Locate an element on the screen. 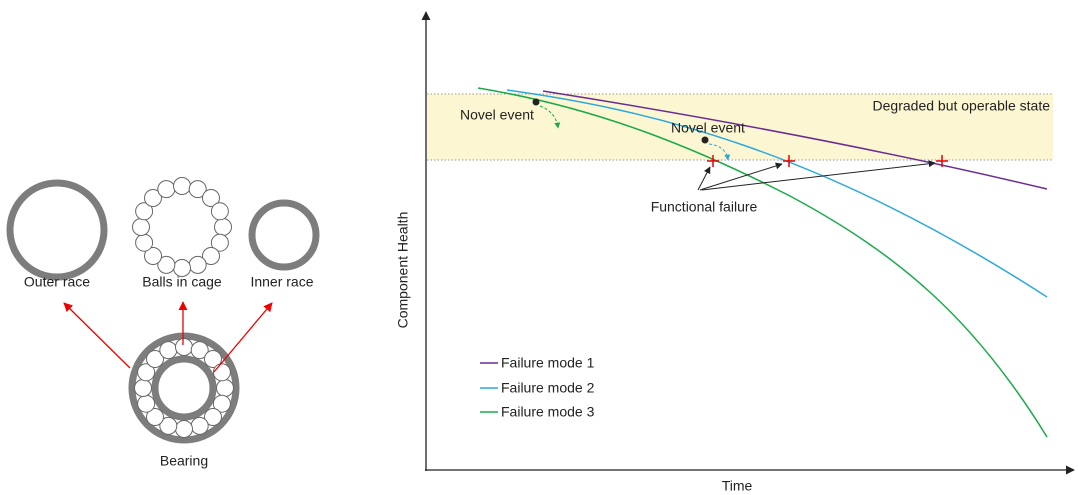 The width and height of the screenshot is (1078, 495). y-axis-label: Component Health is located at coordinates (403, 270).